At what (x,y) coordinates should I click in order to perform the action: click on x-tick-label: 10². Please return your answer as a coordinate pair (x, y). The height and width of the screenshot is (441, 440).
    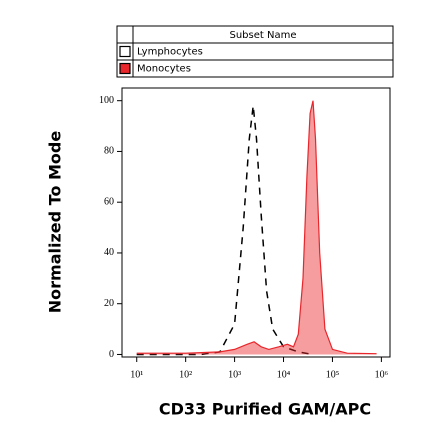
    Looking at the image, I should click on (185, 374).